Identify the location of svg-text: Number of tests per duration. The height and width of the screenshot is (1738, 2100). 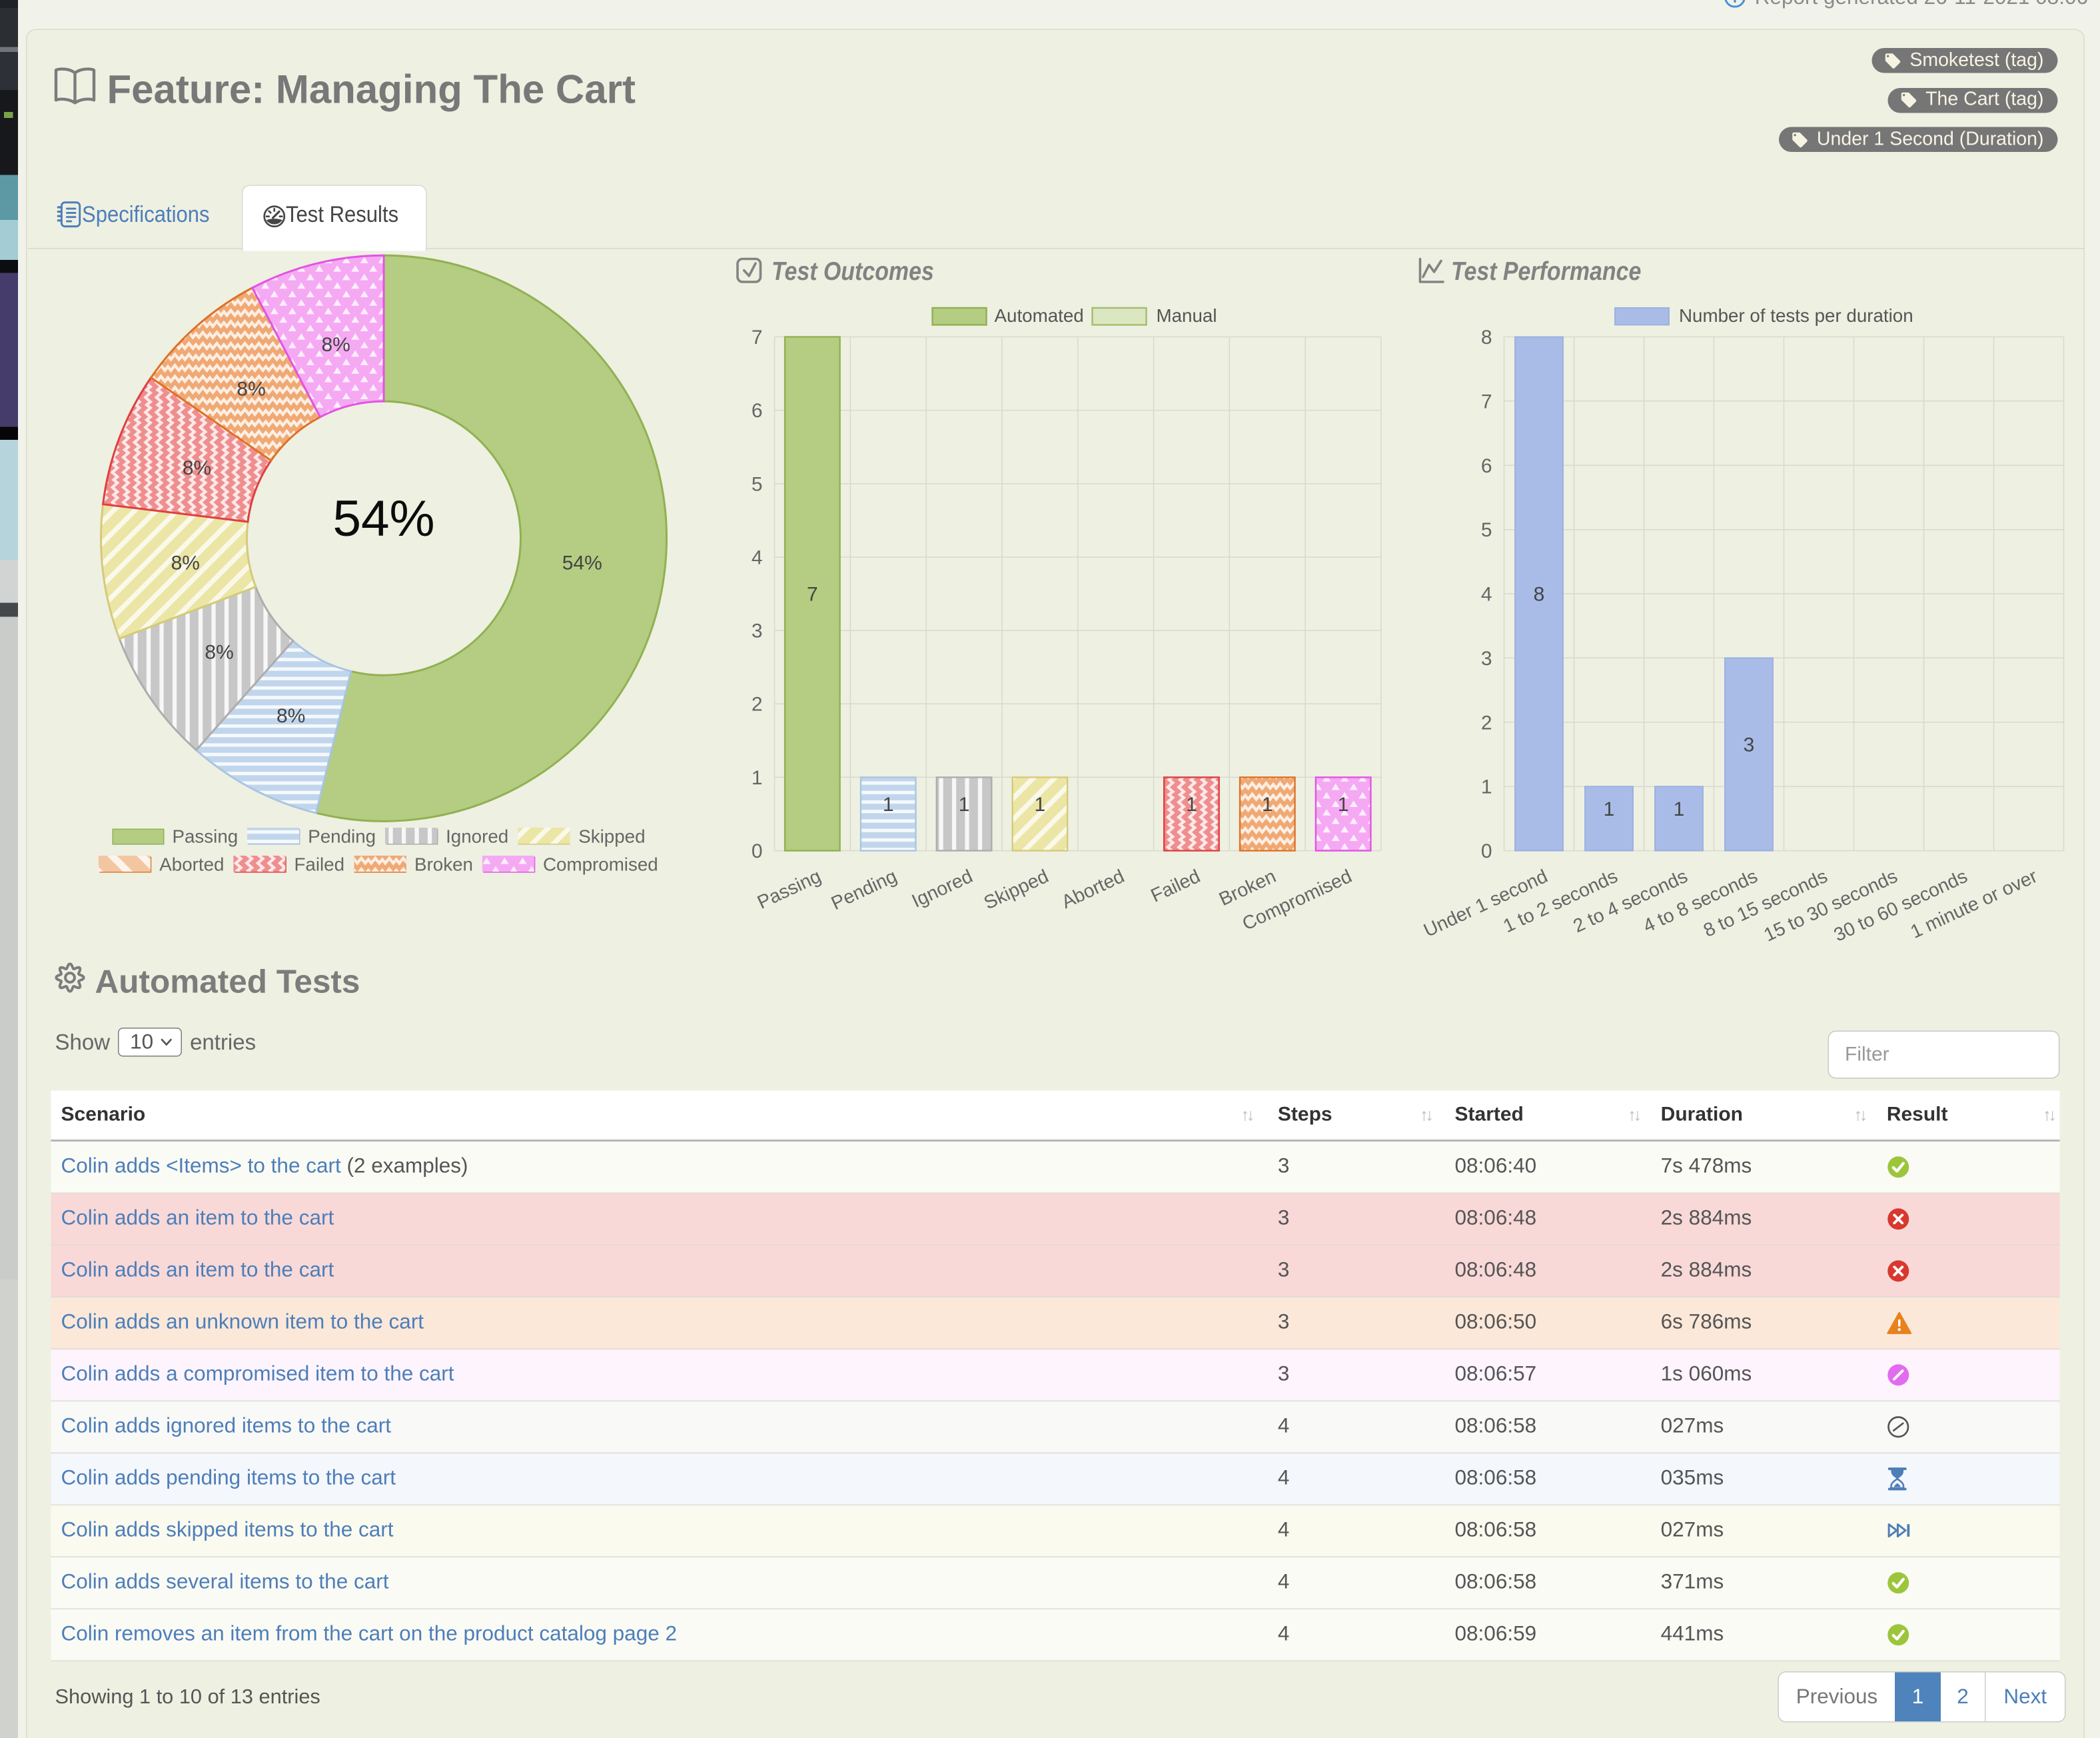
(1796, 315).